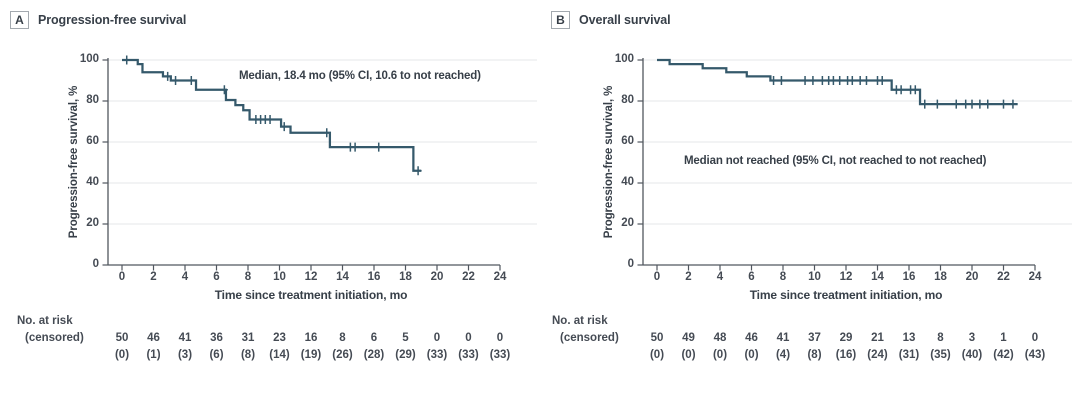 The width and height of the screenshot is (1080, 400). What do you see at coordinates (877, 338) in the screenshot?
I see `at-risk-count: 21` at bounding box center [877, 338].